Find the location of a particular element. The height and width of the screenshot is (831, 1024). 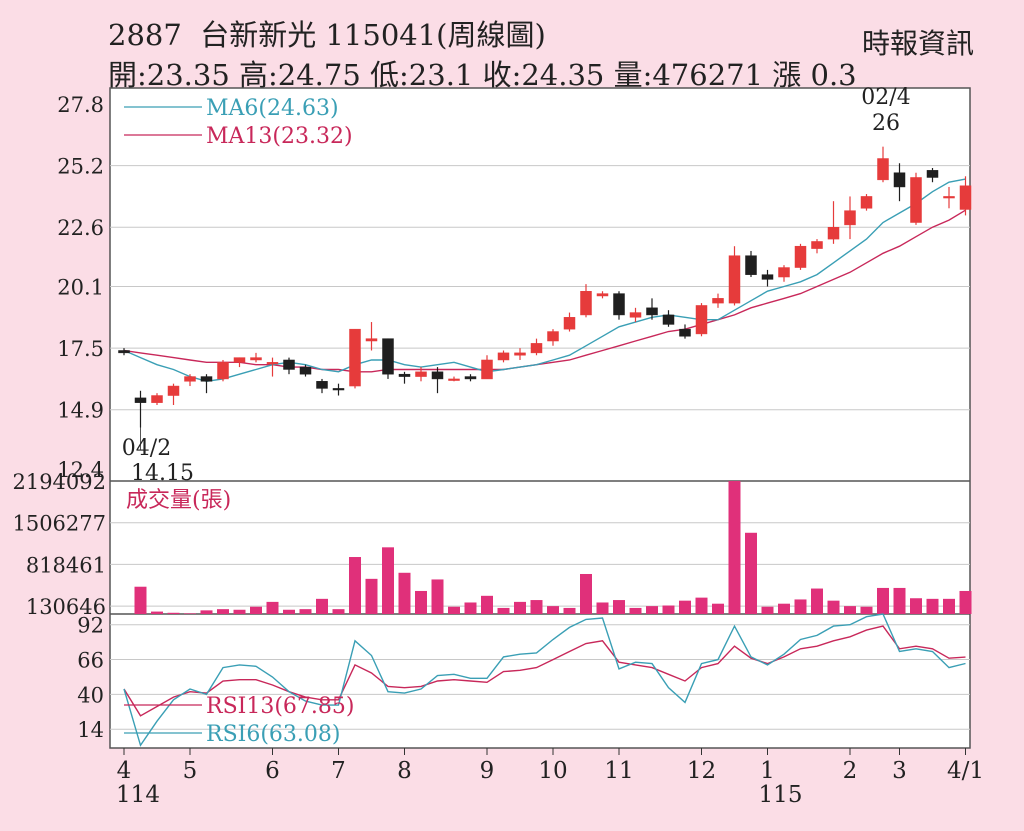

x-year-label: 114 is located at coordinates (138, 795).